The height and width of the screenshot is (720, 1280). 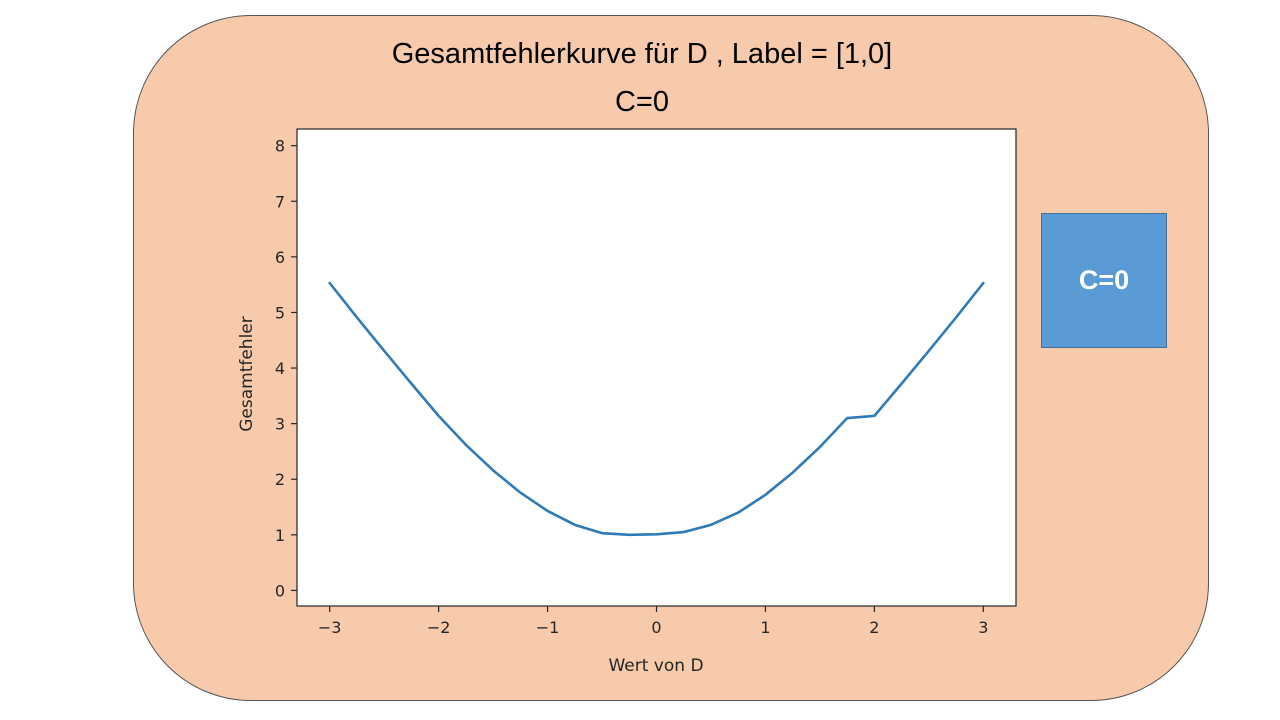 I want to click on y-tick-label: 5, so click(x=280, y=312).